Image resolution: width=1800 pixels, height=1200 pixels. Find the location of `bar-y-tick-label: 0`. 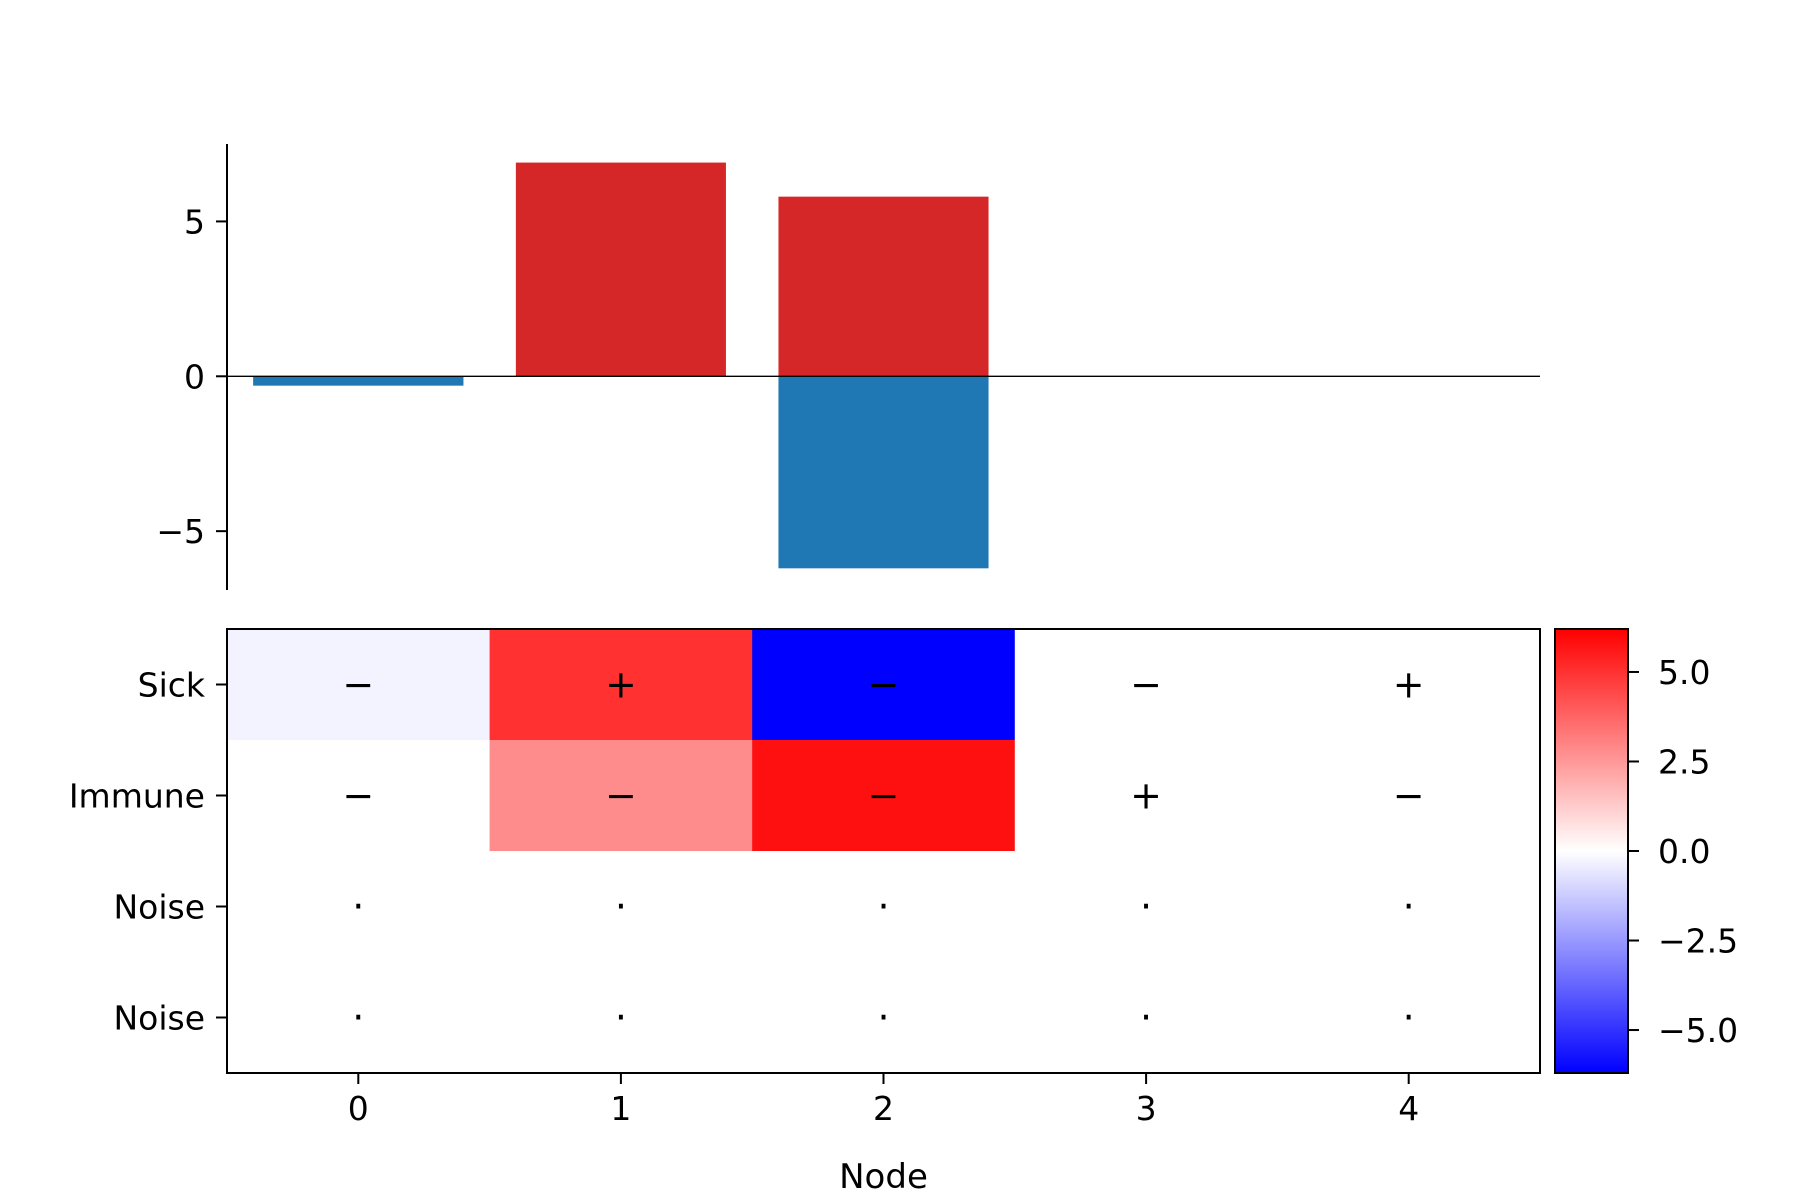

bar-y-tick-label: 0 is located at coordinates (194, 376).